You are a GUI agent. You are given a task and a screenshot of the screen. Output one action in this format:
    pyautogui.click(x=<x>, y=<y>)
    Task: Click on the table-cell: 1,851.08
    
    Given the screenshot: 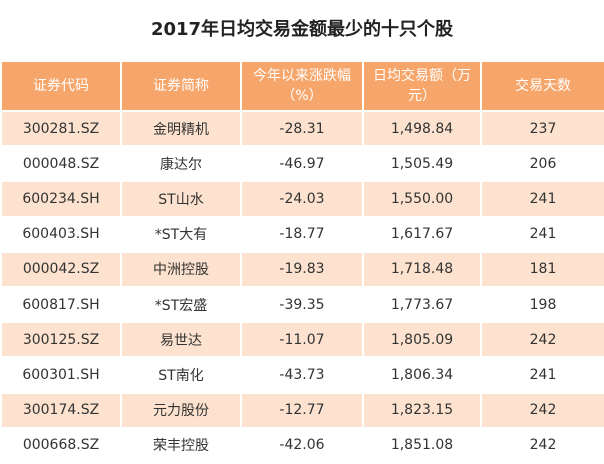 What is the action you would take?
    pyautogui.click(x=422, y=445)
    